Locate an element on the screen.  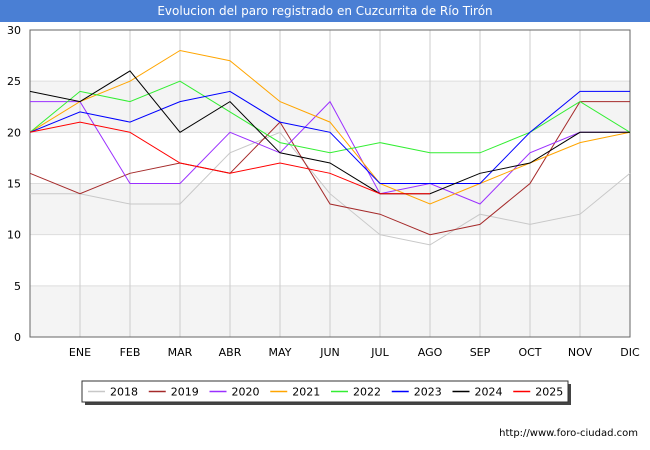
y-tick-label: 5 is located at coordinates (17, 286).